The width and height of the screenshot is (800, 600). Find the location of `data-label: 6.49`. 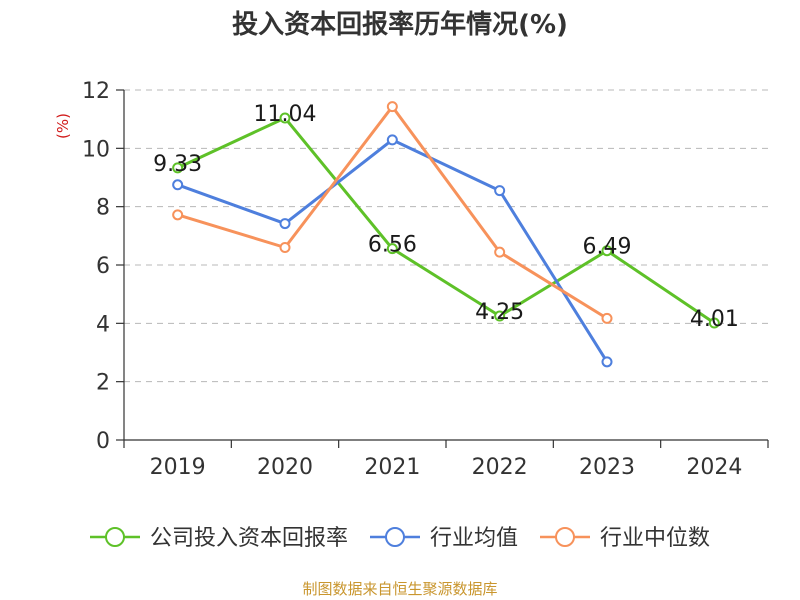

data-label: 6.49 is located at coordinates (607, 247).